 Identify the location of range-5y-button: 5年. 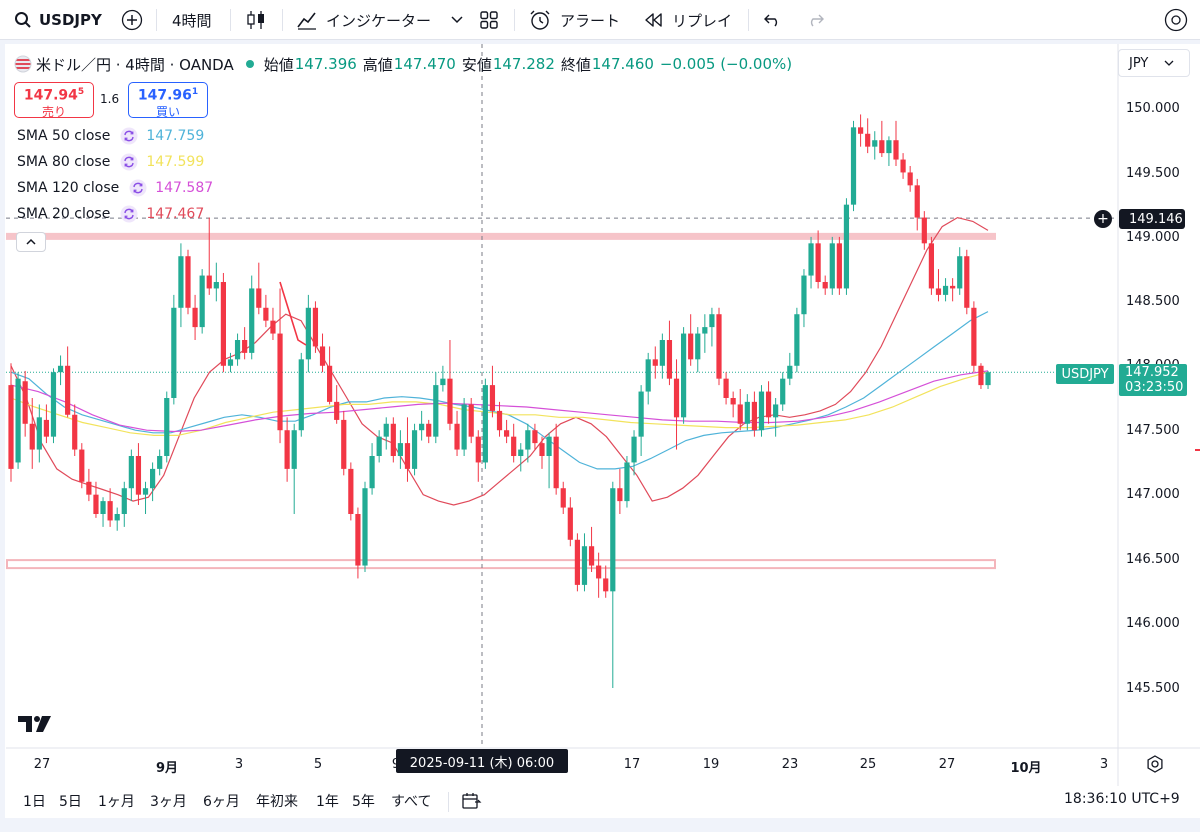
(363, 802).